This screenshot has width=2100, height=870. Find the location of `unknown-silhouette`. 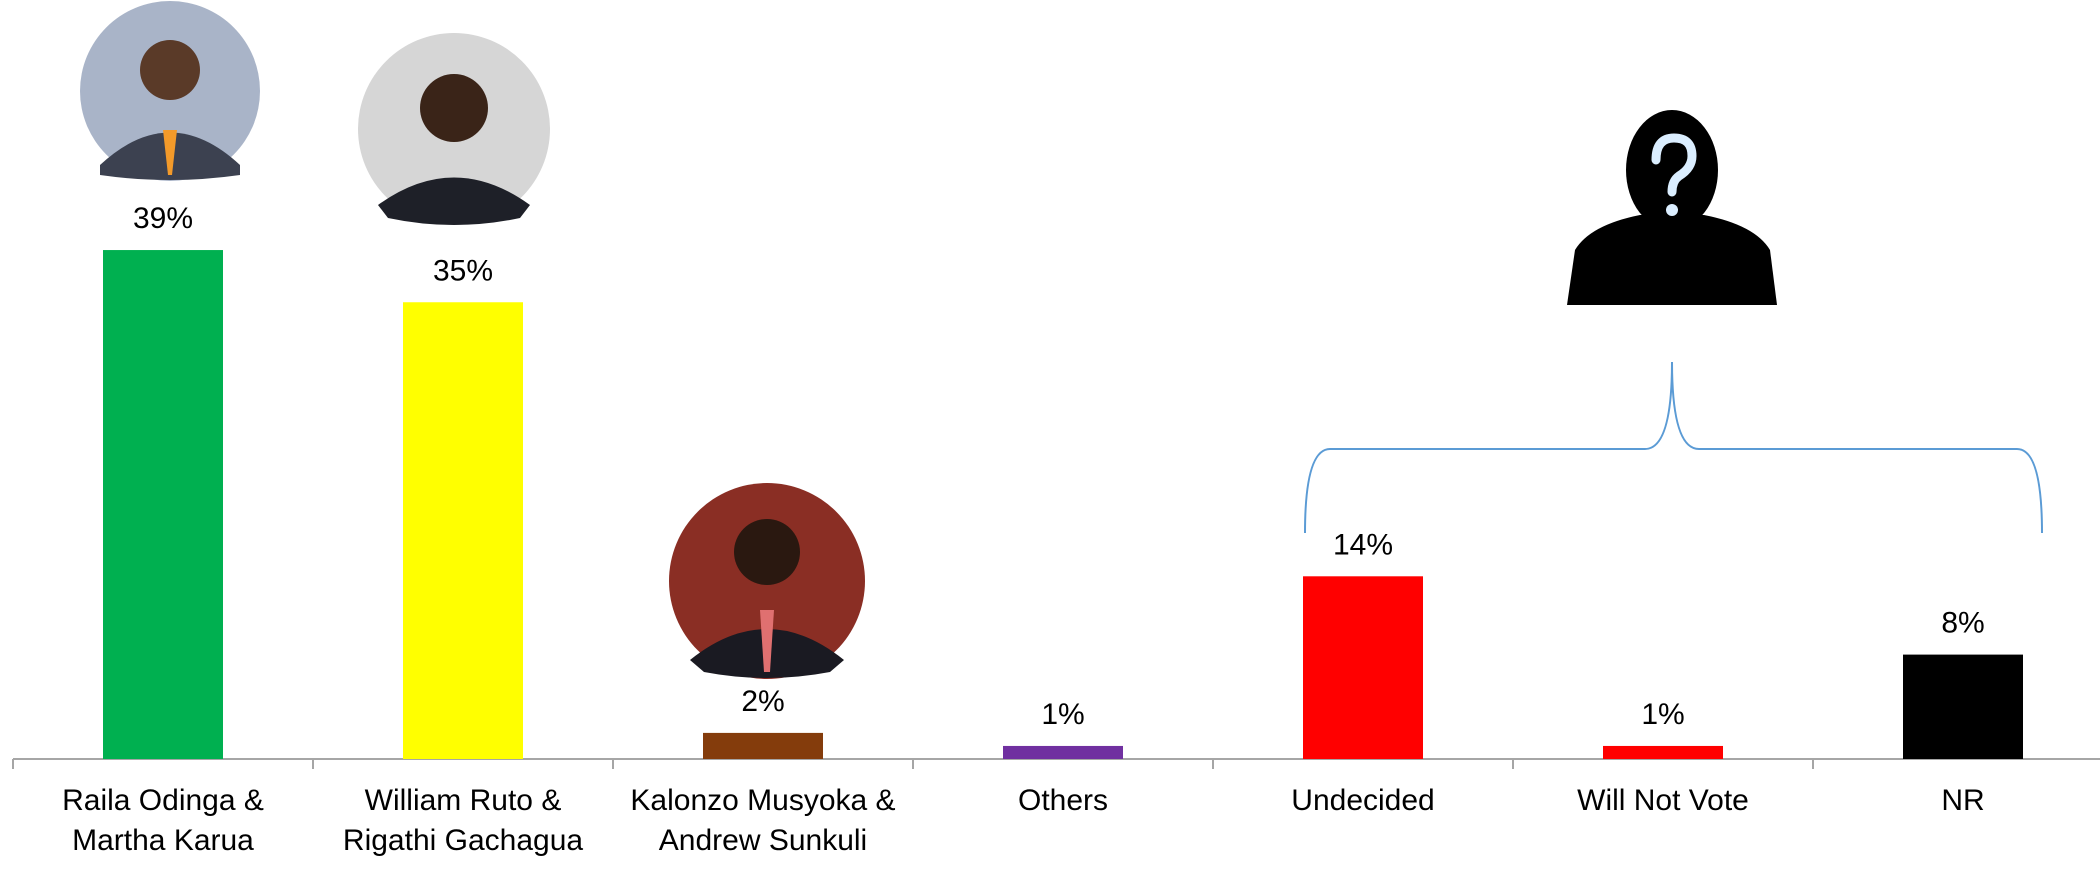

unknown-silhouette is located at coordinates (1672, 207).